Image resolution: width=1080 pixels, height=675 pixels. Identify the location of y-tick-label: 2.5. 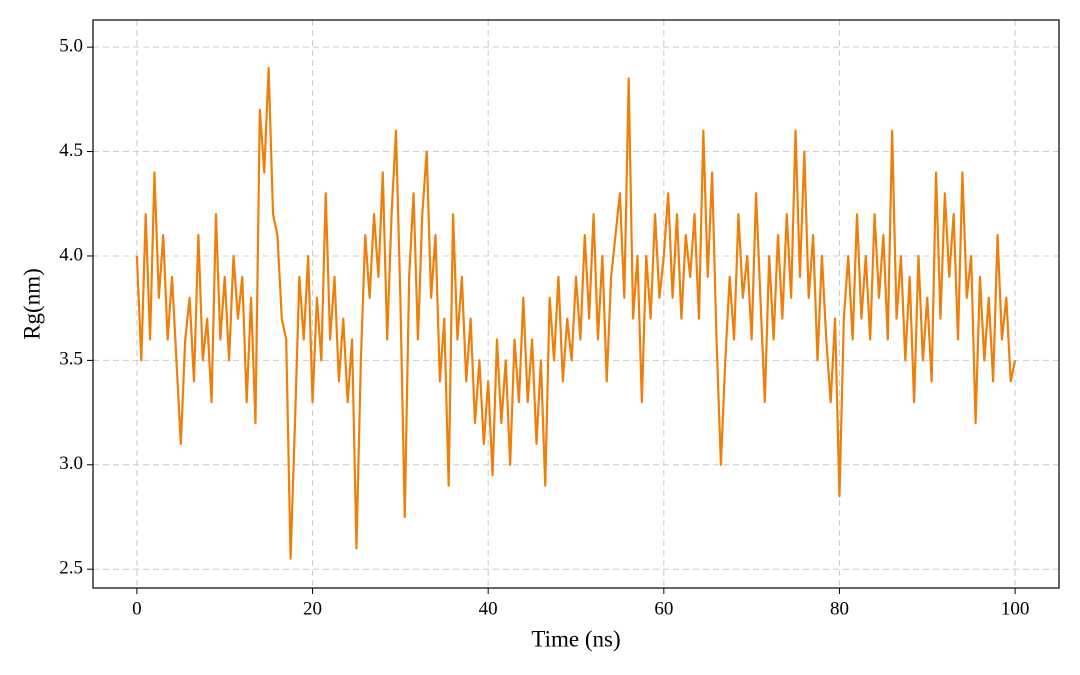
(71, 568).